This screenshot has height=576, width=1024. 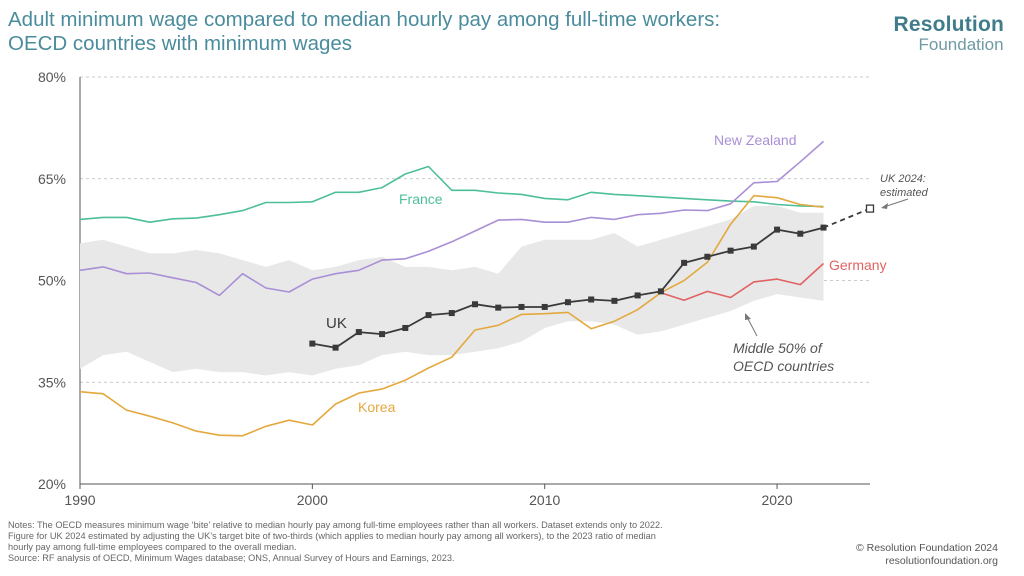 What do you see at coordinates (926, 548) in the screenshot?
I see `copyright-text: © Resolution Foundation 2024` at bounding box center [926, 548].